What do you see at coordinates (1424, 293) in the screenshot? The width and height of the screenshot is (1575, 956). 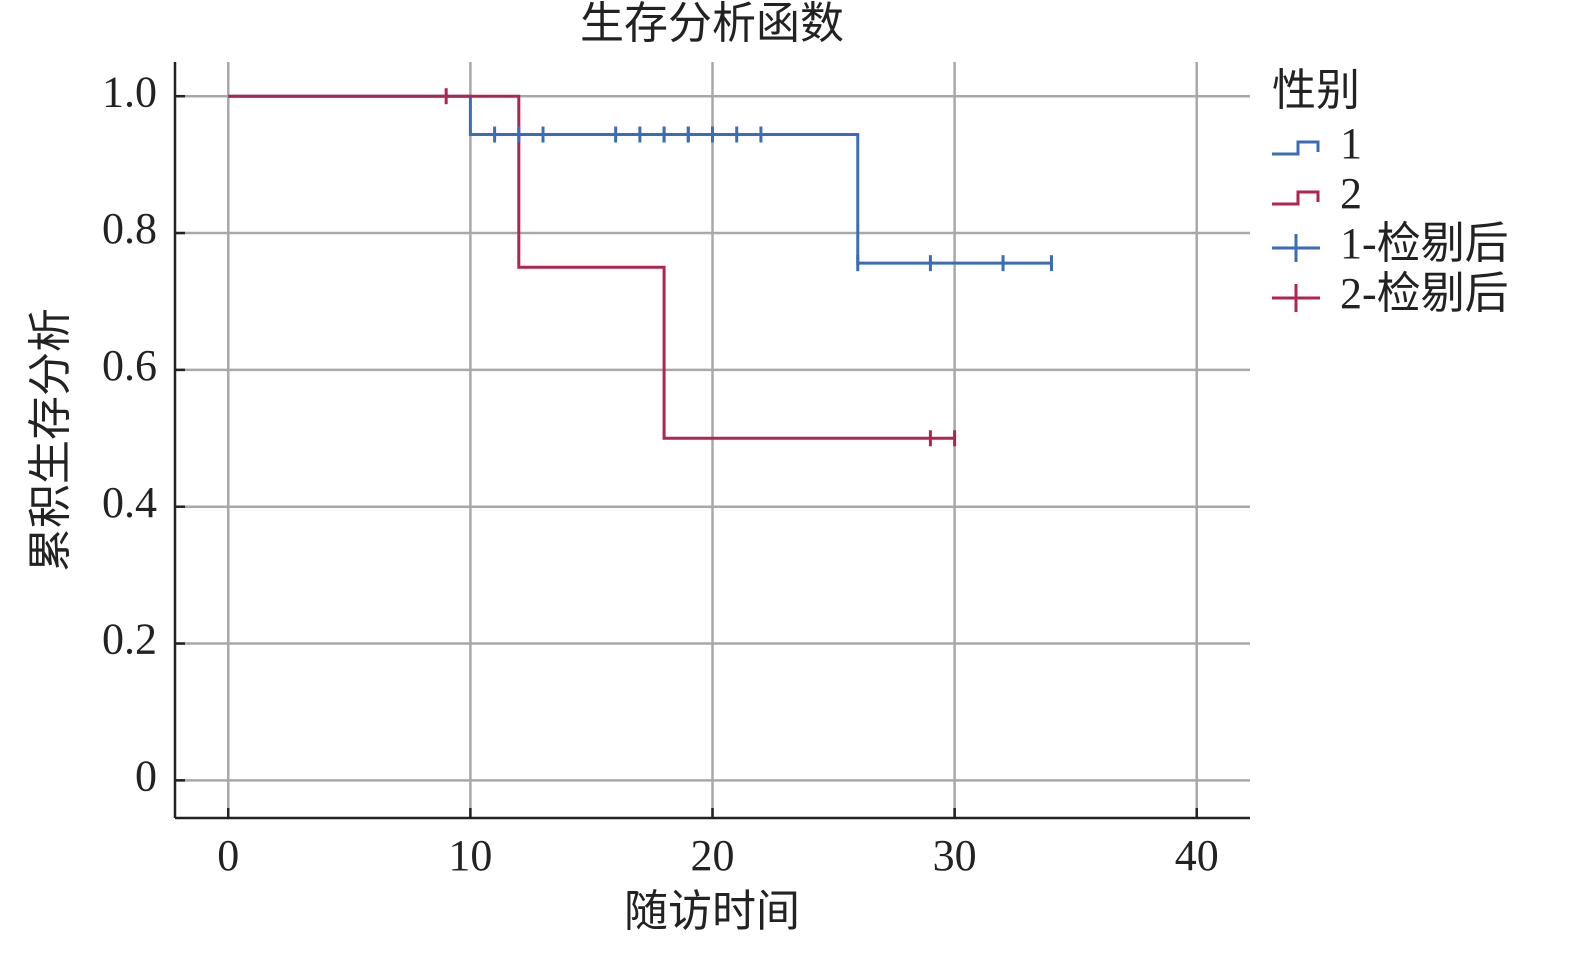 I see `legend-label: 2-检剔后` at bounding box center [1424, 293].